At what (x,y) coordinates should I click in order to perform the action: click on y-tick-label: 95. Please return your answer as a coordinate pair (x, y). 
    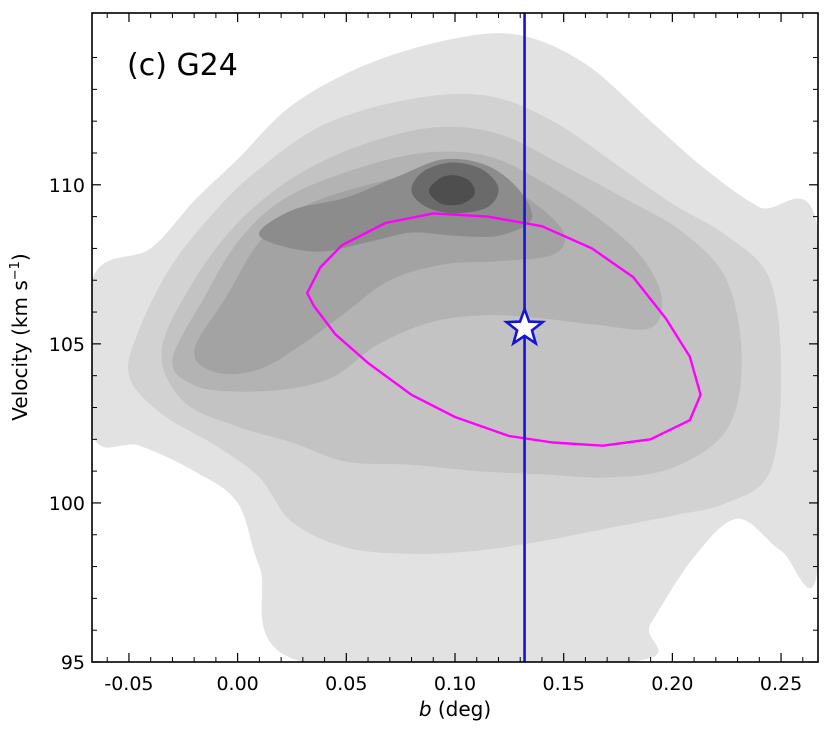
    Looking at the image, I should click on (73, 663).